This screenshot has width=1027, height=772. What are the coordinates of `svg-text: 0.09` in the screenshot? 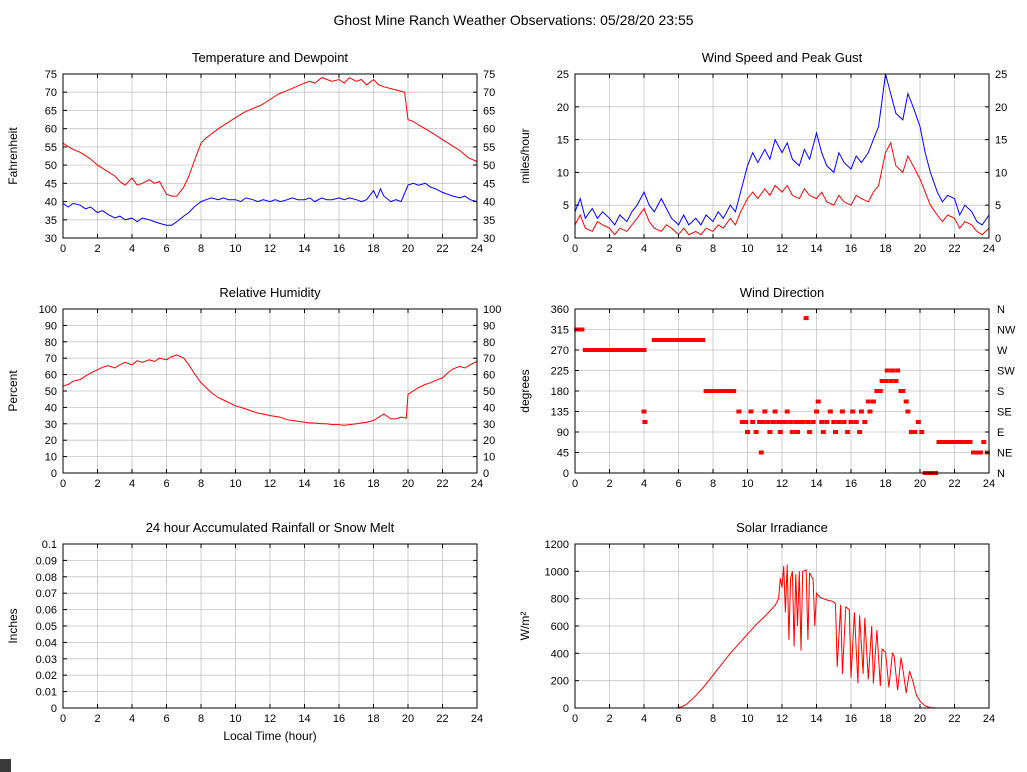 It's located at (45, 561).